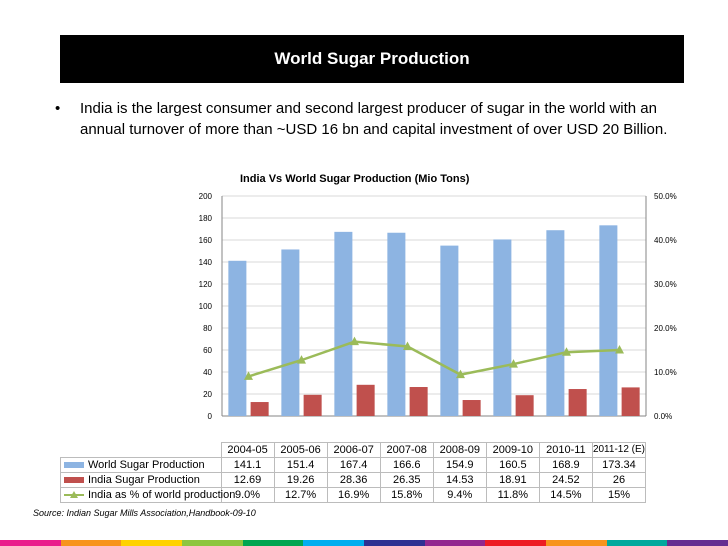  What do you see at coordinates (247, 480) in the screenshot?
I see `data-label: 12.69` at bounding box center [247, 480].